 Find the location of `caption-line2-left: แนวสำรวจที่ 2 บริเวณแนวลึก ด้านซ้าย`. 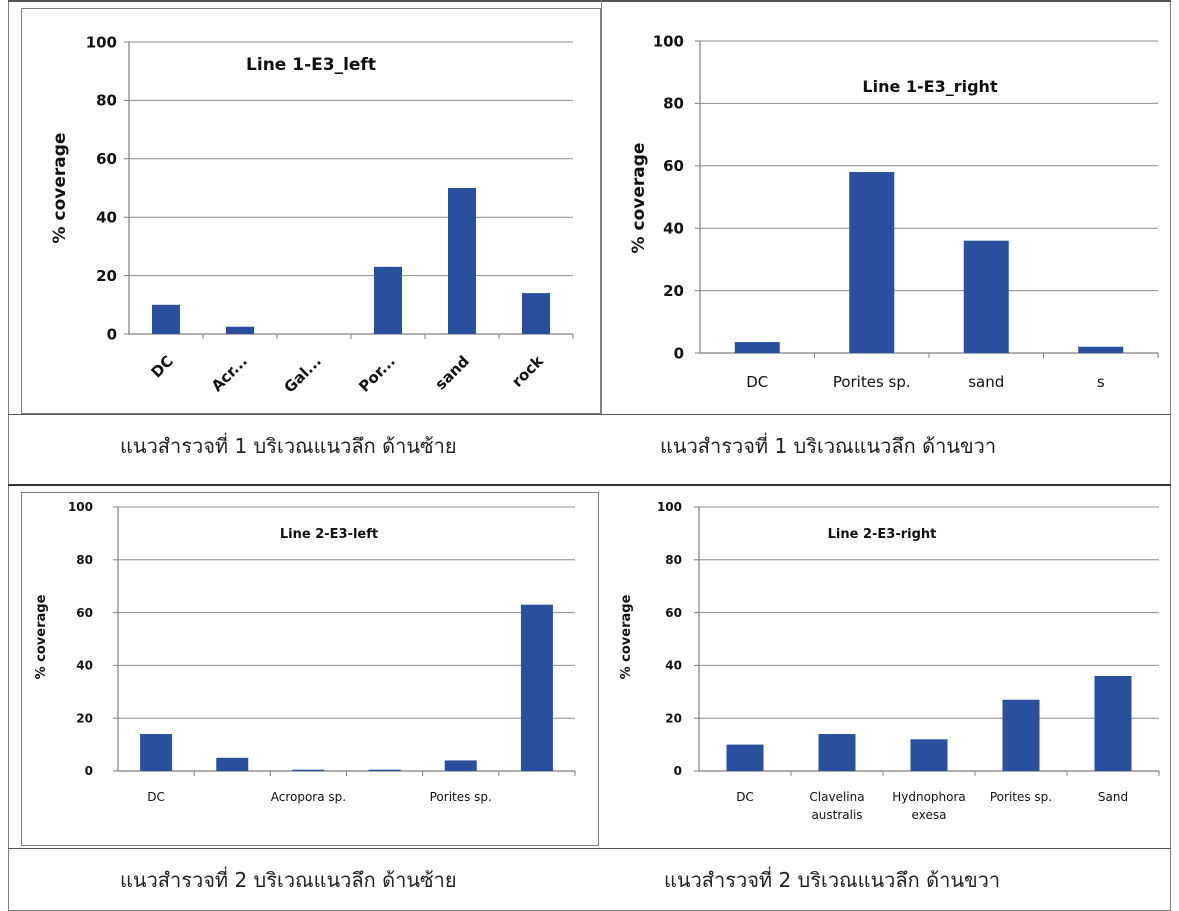

caption-line2-left: แนวสำรวจที่ 2 บริเวณแนวลึก ด้านซ้าย is located at coordinates (288, 880).